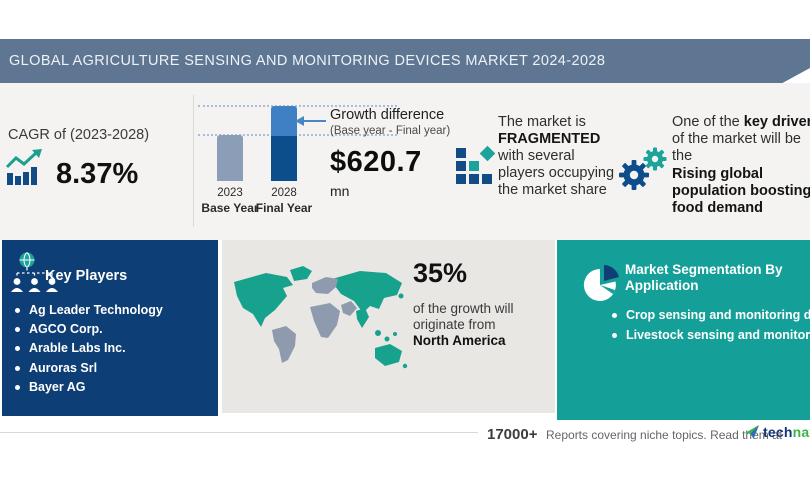 This screenshot has height=480, width=810. What do you see at coordinates (643, 168) in the screenshot?
I see `gears-icon` at bounding box center [643, 168].